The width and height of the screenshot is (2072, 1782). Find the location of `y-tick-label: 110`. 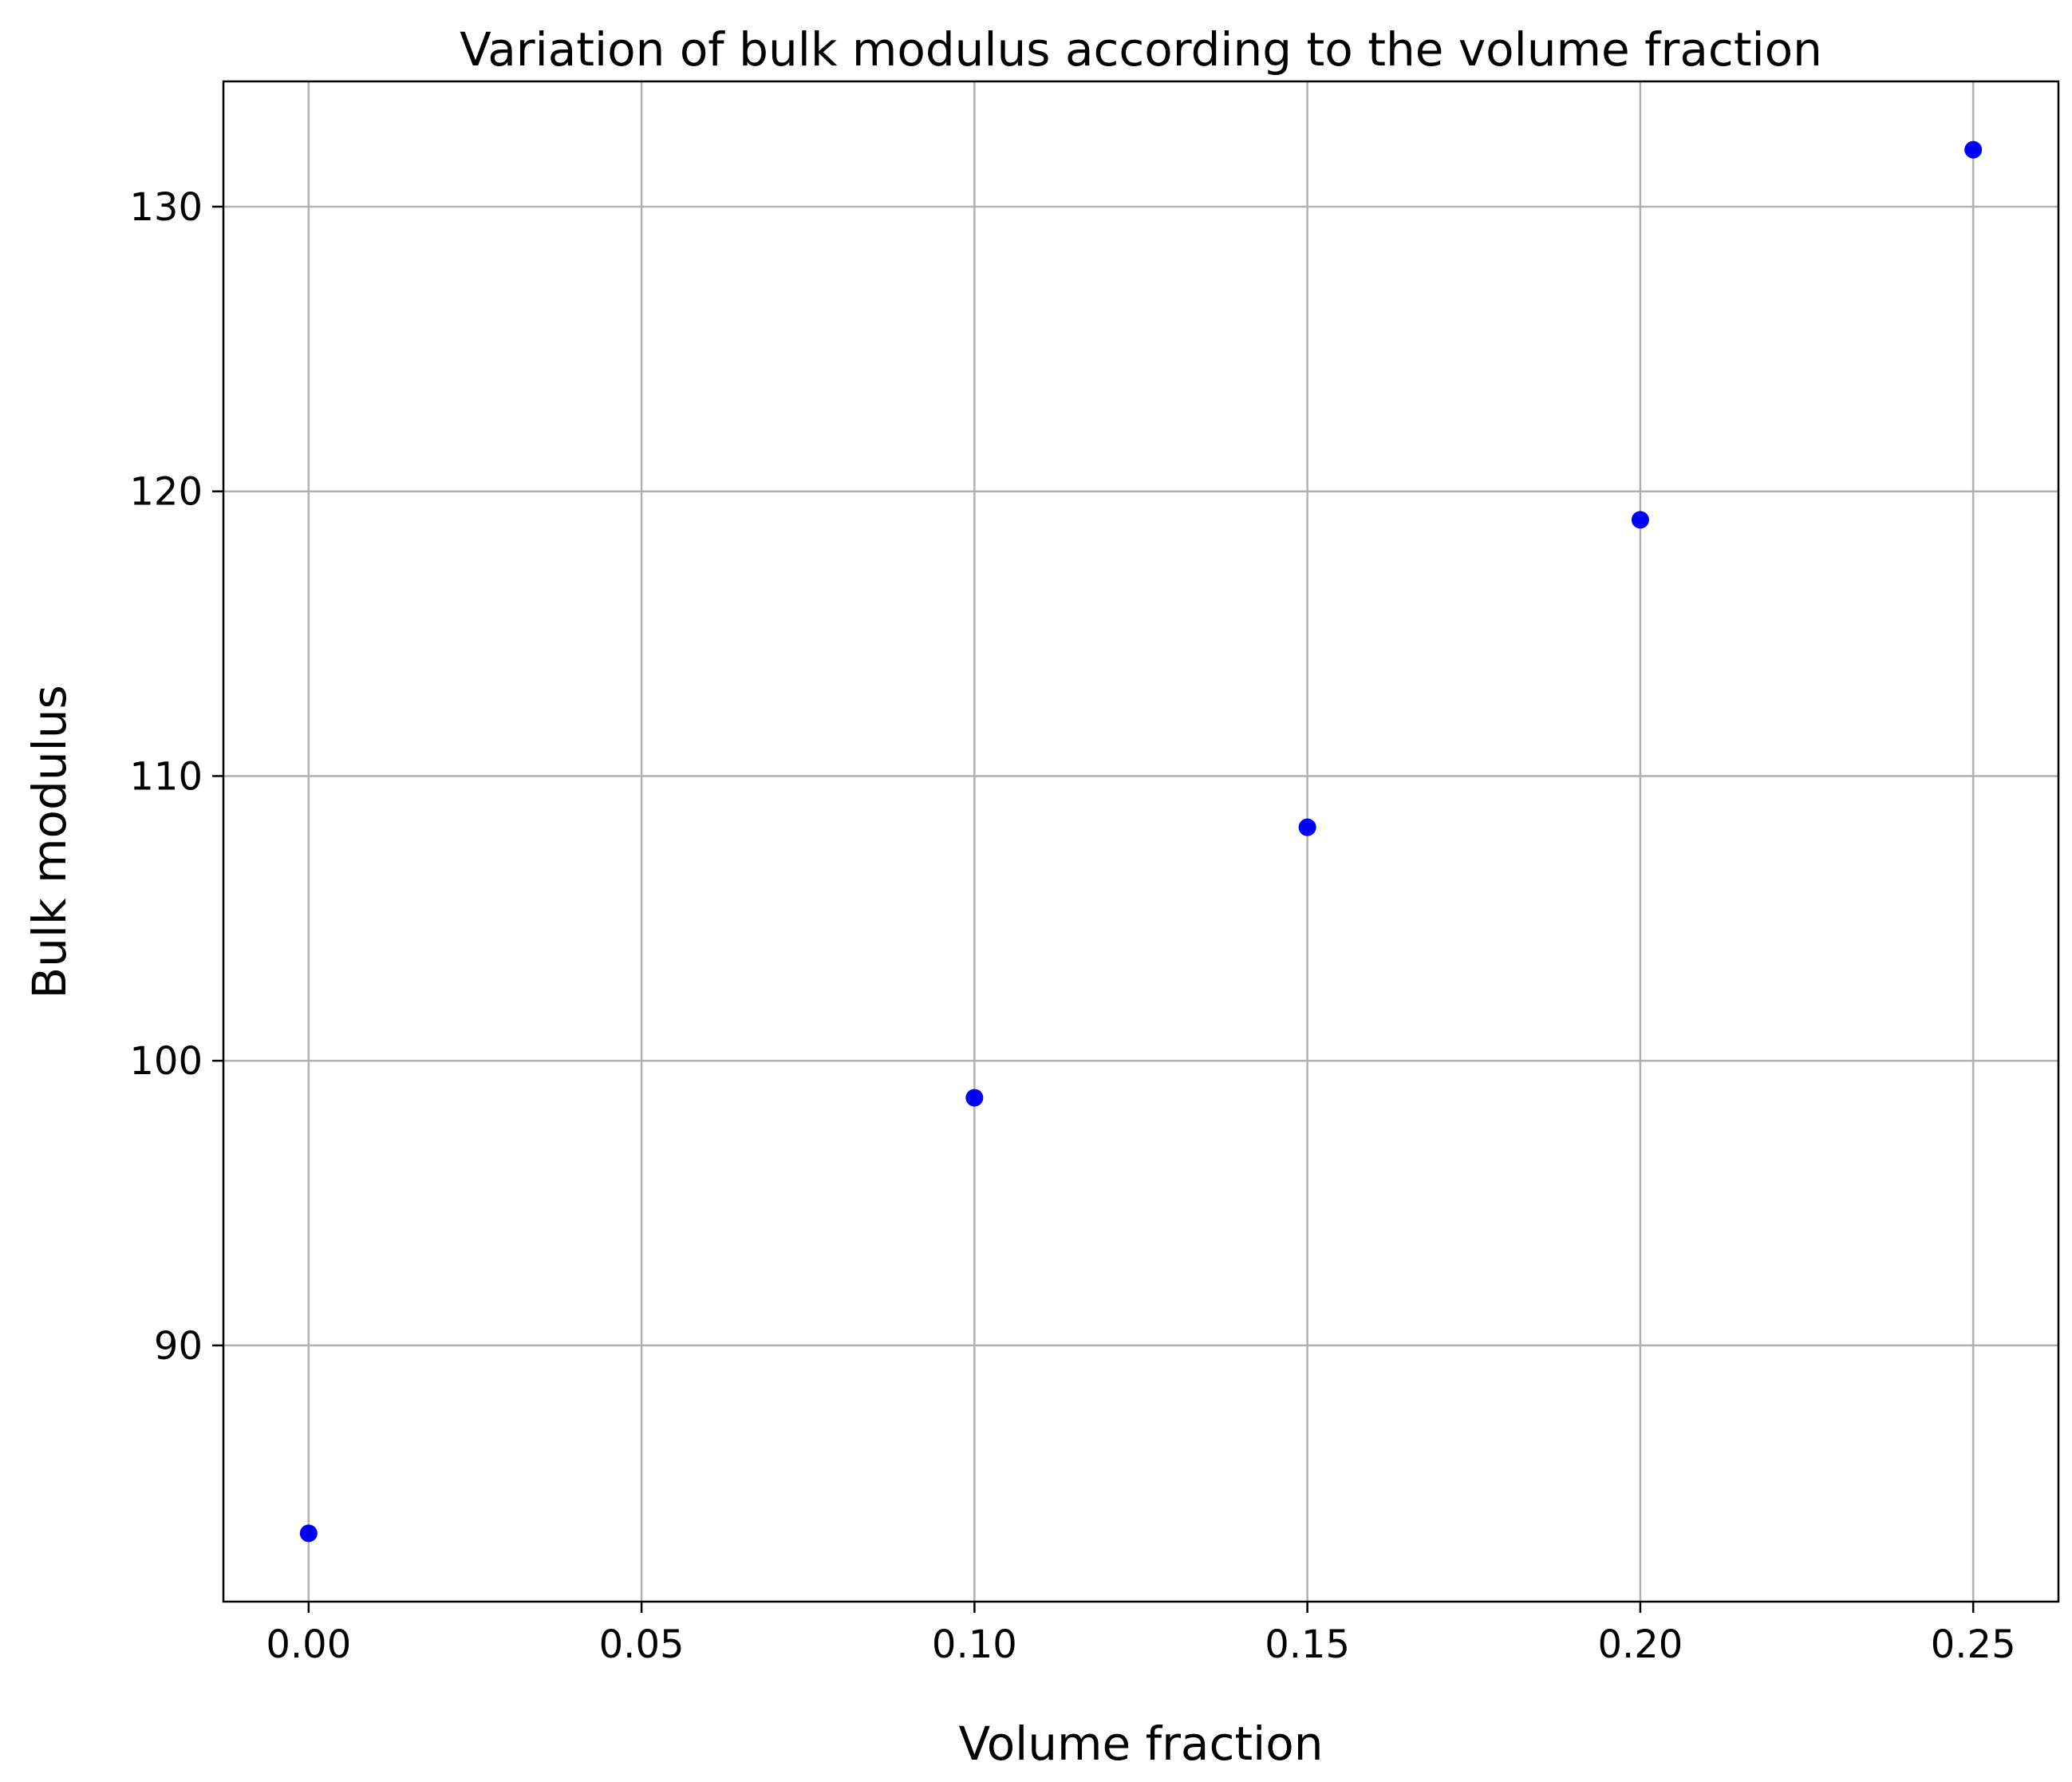

y-tick-label: 110 is located at coordinates (166, 776).